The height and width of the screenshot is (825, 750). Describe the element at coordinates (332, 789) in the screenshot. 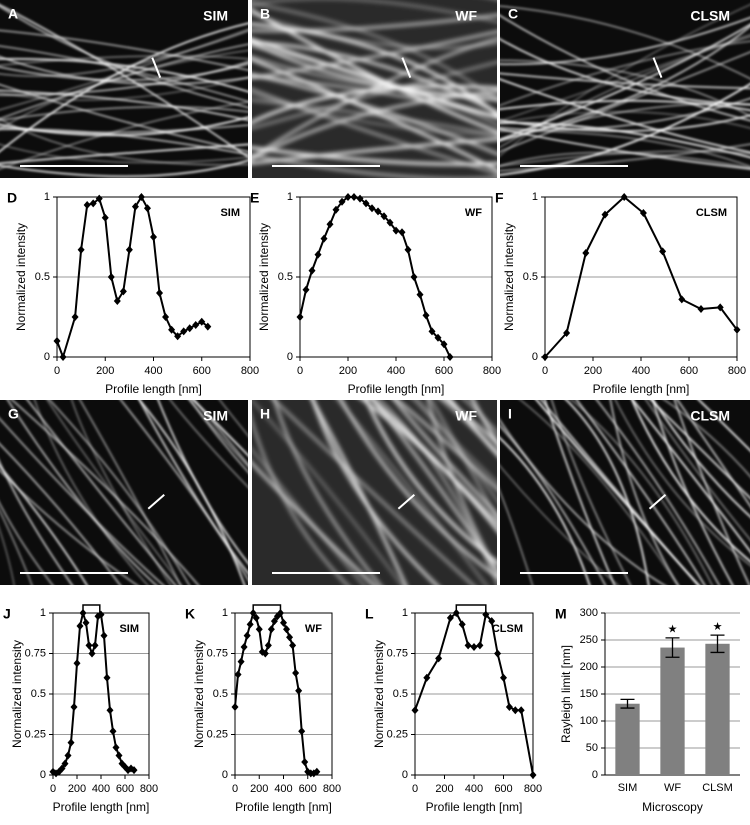

I see `x-tick-label: 800` at that location.